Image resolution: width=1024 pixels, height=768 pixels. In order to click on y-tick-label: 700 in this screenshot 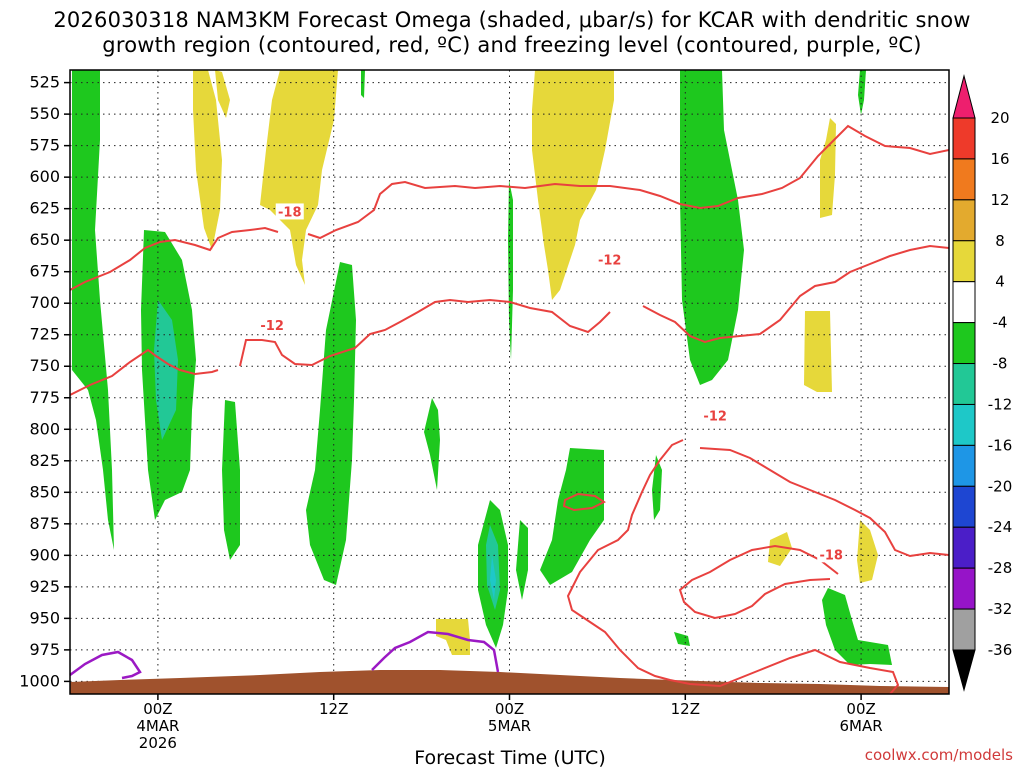, I will do `click(44, 302)`.